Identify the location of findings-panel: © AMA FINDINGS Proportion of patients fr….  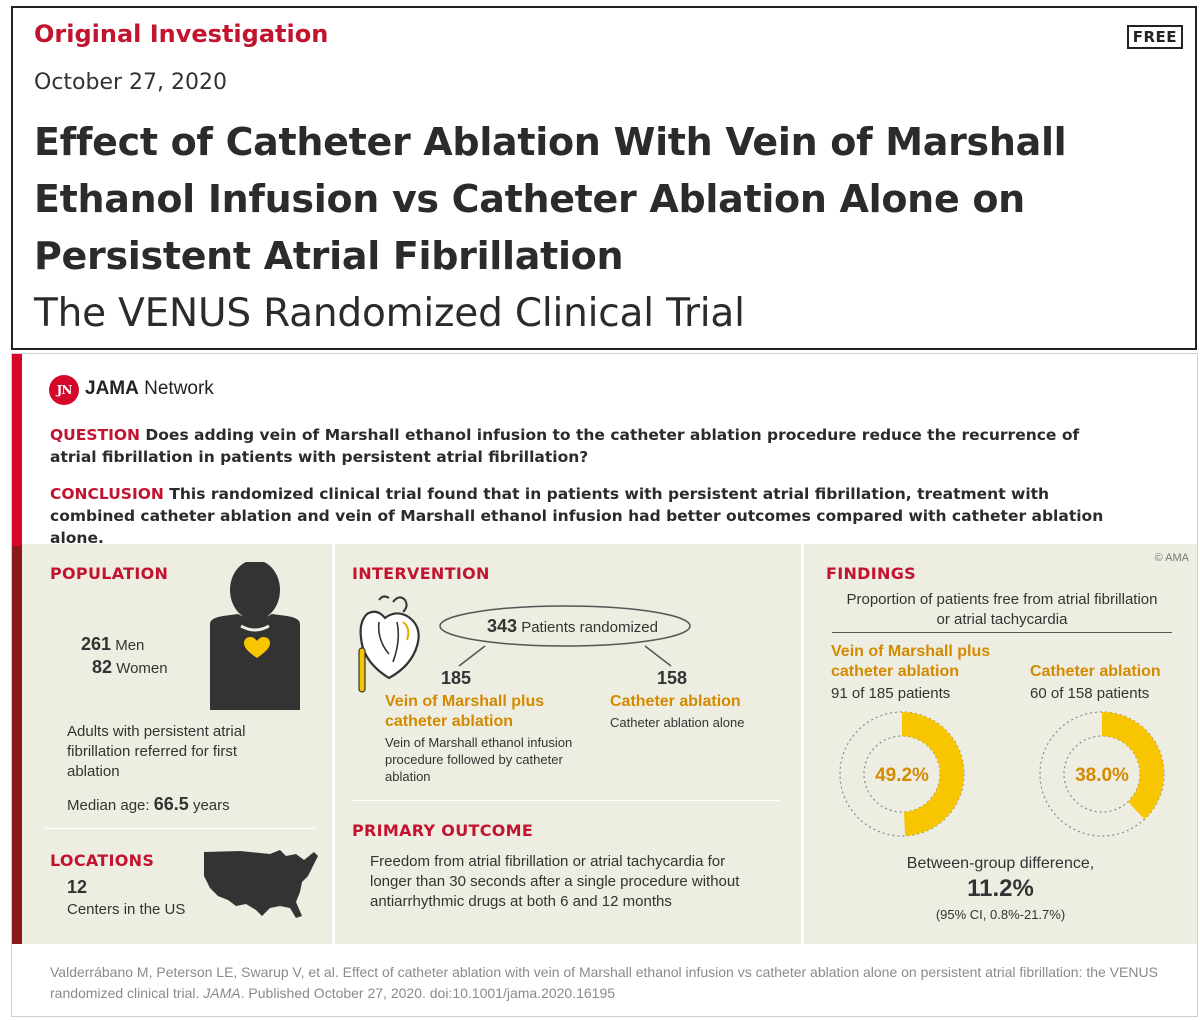
(1000, 744).